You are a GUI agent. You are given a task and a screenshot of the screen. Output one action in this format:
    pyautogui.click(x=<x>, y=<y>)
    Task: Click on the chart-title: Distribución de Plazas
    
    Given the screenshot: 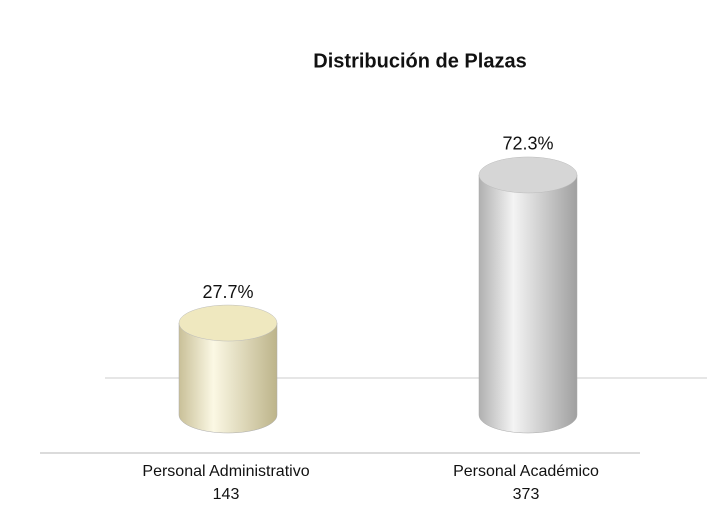 What is the action you would take?
    pyautogui.click(x=419, y=61)
    